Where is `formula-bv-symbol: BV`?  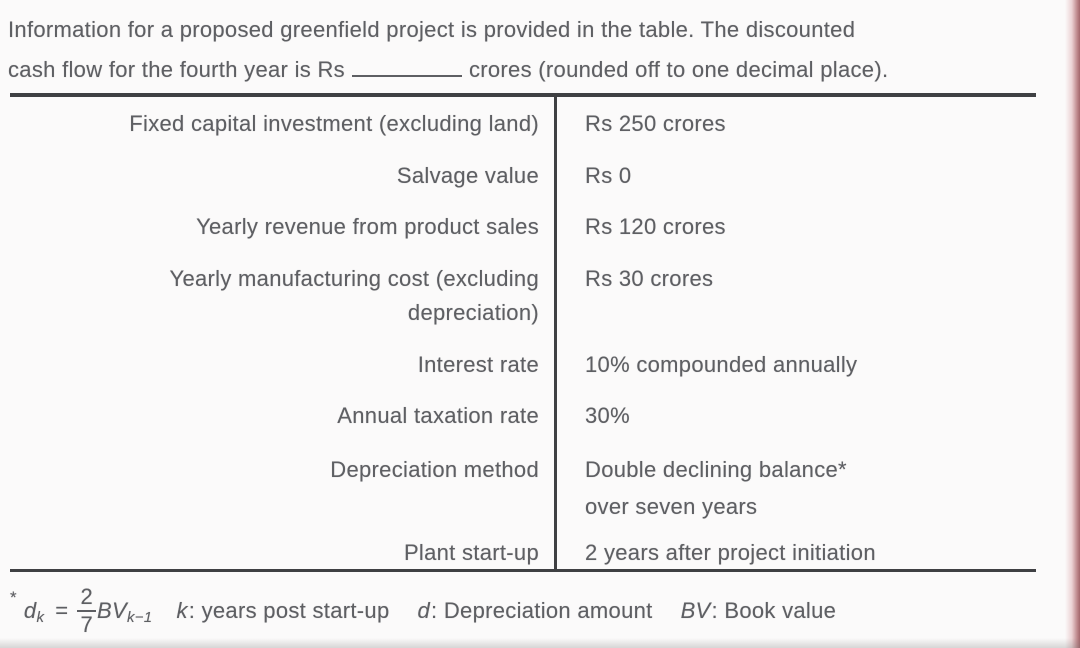
formula-bv-symbol: BV is located at coordinates (111, 610).